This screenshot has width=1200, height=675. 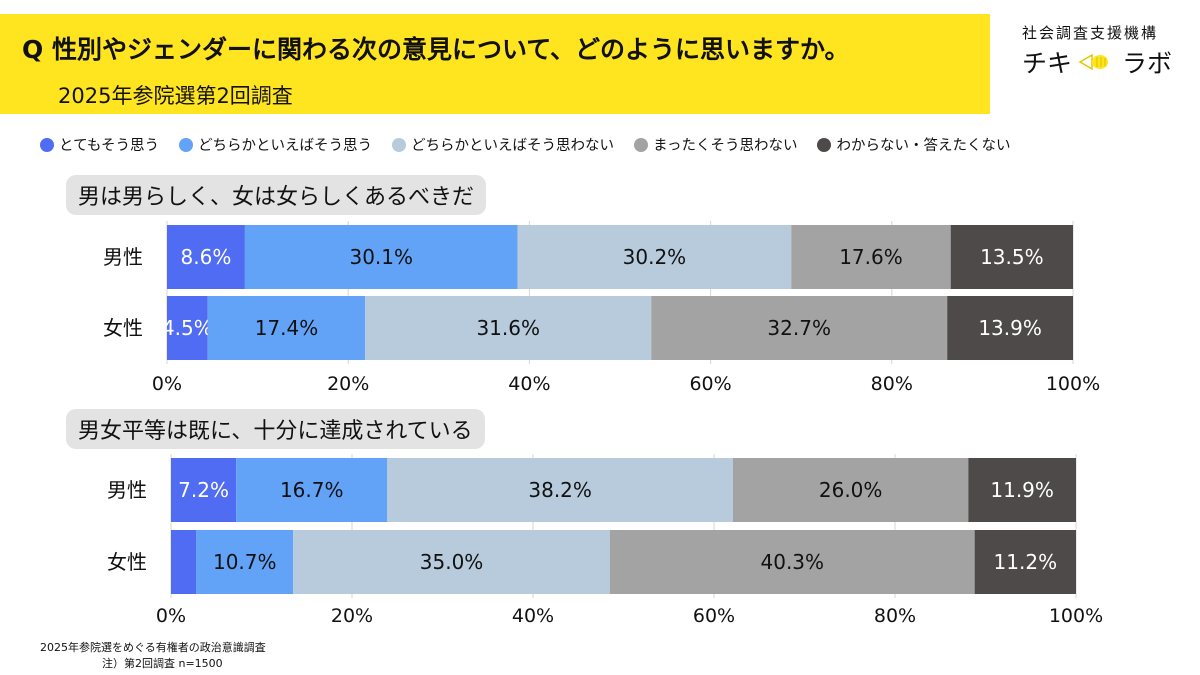 I want to click on data-label: 13.5%, so click(x=1012, y=257).